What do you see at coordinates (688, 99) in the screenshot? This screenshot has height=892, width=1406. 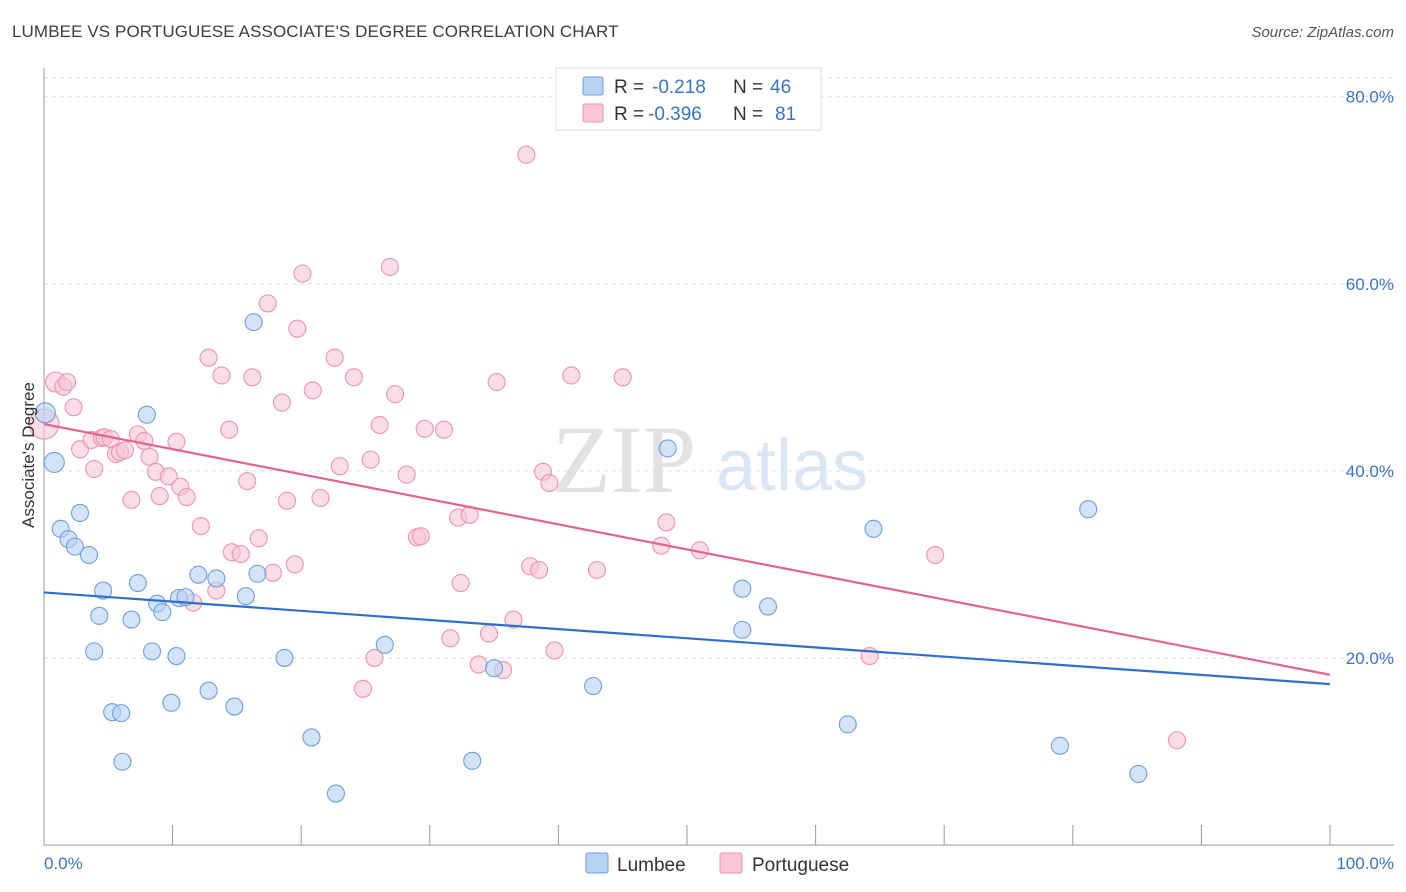 I see `stats-legend: R = -0.218 N = 46 R = -0.396 N = 81` at bounding box center [688, 99].